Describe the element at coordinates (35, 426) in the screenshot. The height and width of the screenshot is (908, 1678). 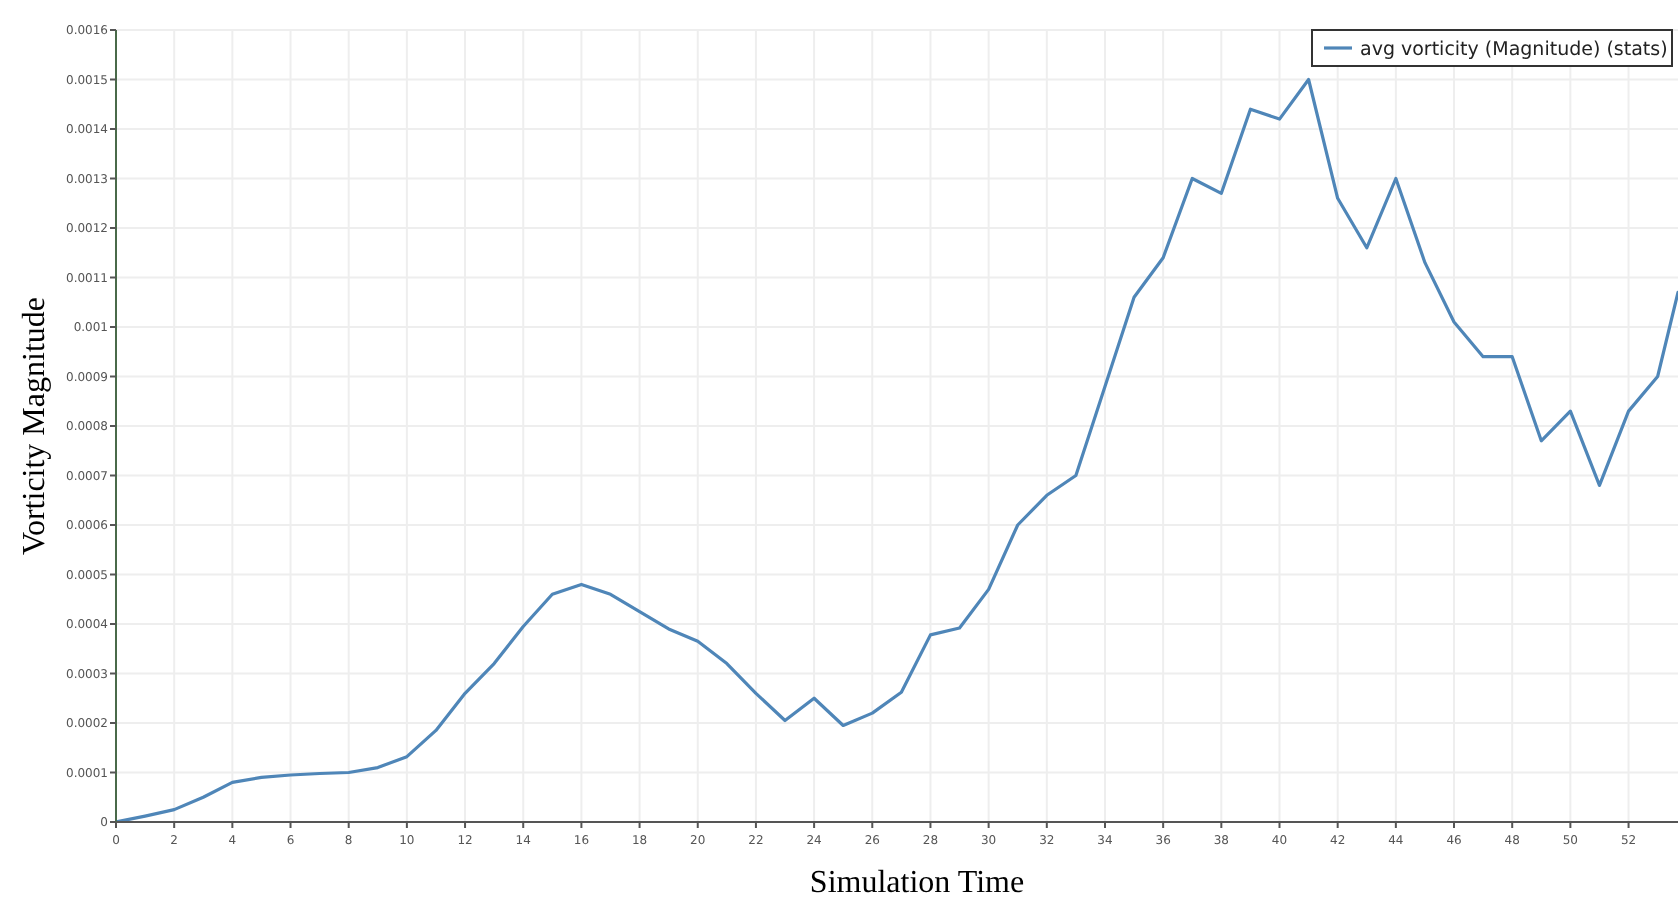
I see `y-axis-title: Vorticity Magnitude` at that location.